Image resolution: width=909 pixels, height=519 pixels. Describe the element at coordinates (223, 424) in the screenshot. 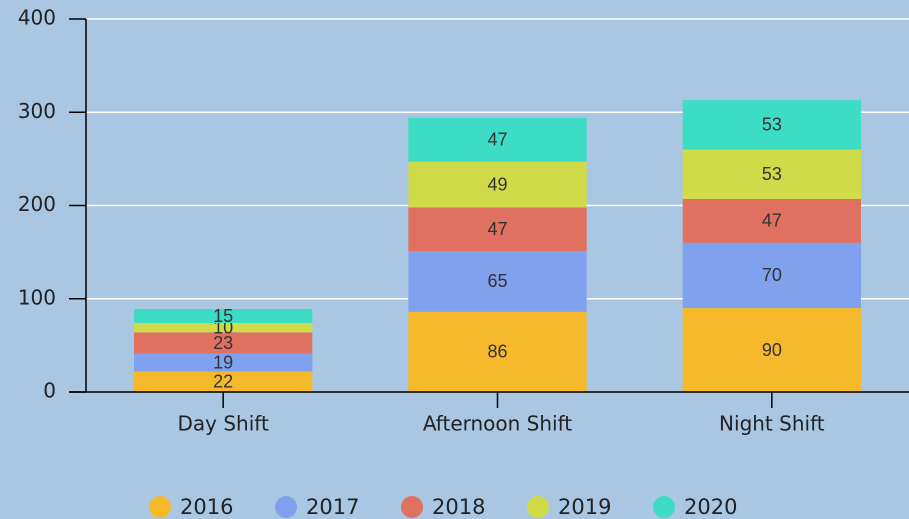

I see `x-tick-label: Day Shift` at that location.